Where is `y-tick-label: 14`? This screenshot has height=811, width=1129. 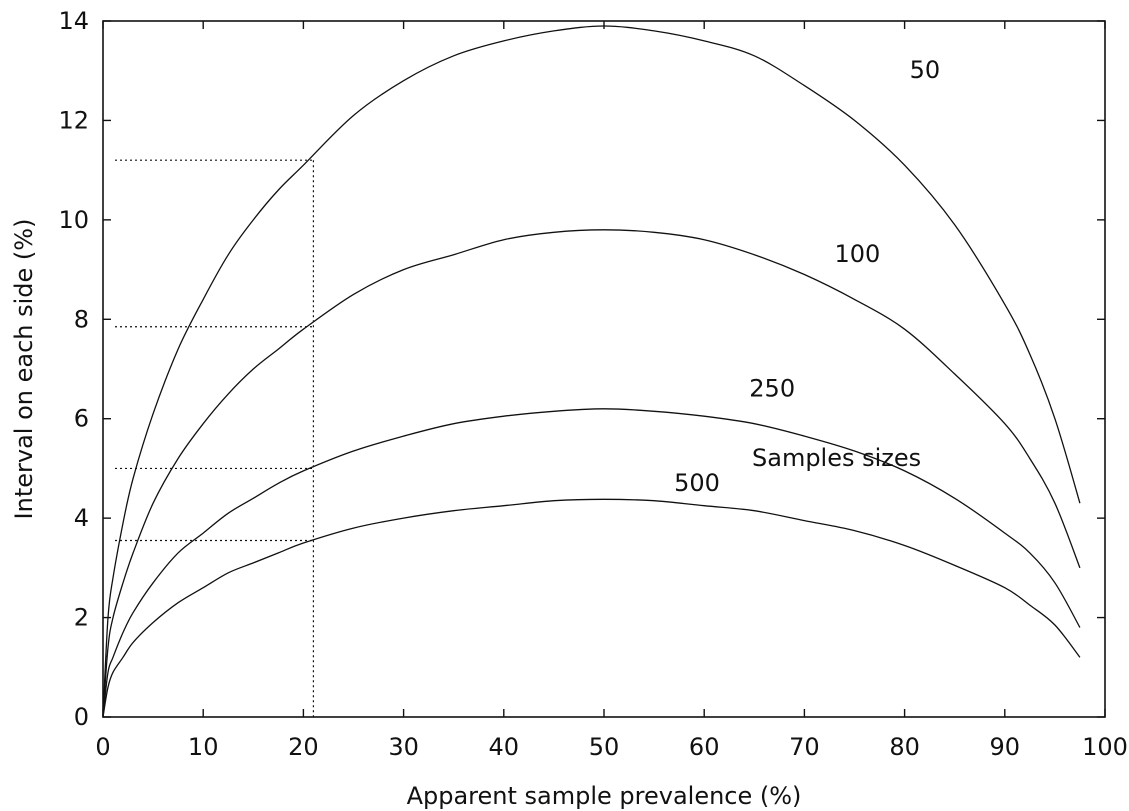 y-tick-label: 14 is located at coordinates (73, 21).